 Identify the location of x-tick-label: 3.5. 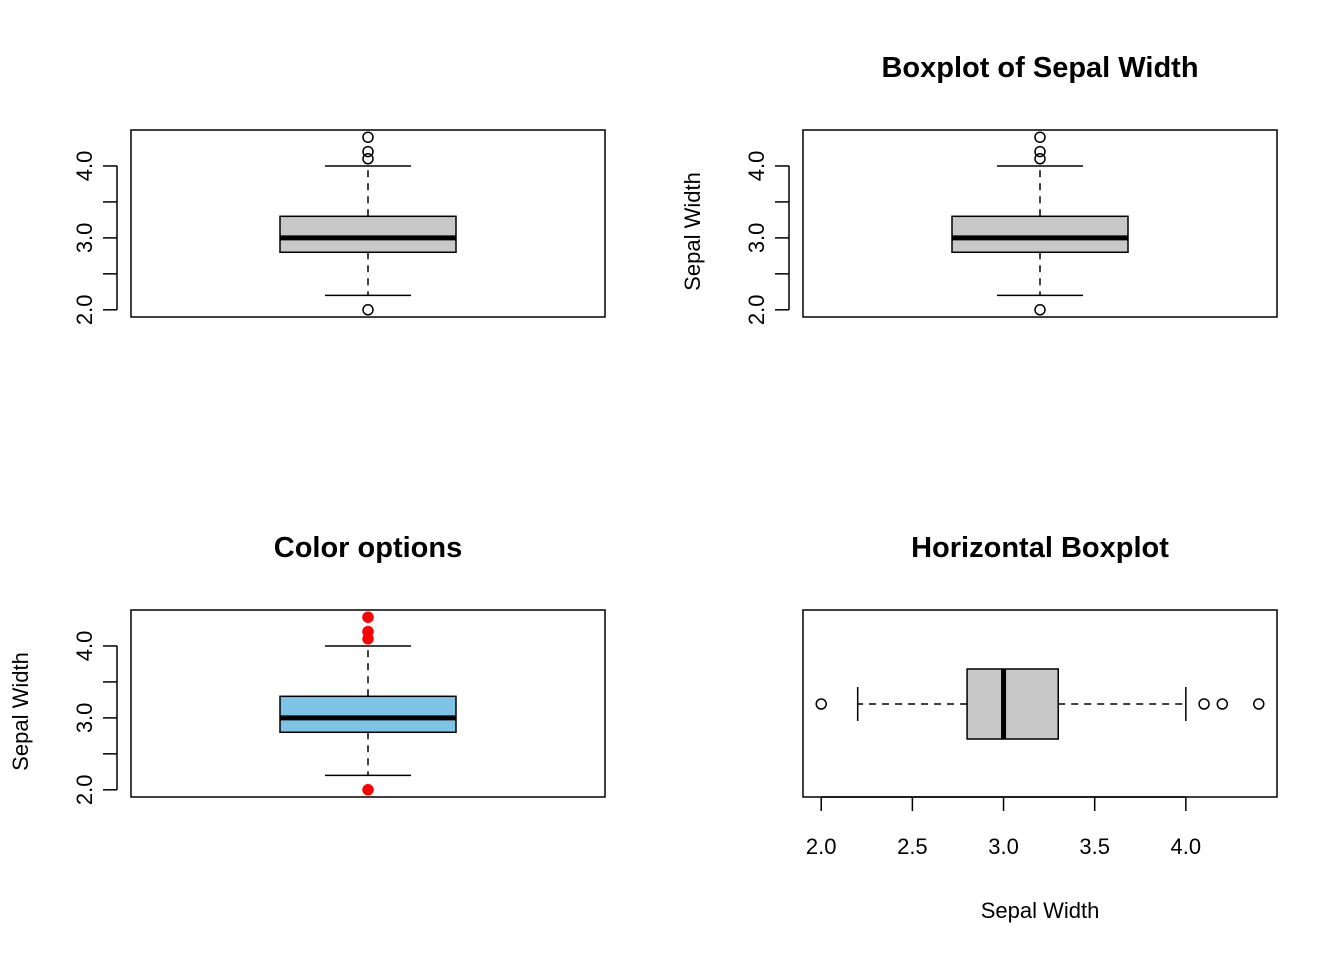
(1094, 846).